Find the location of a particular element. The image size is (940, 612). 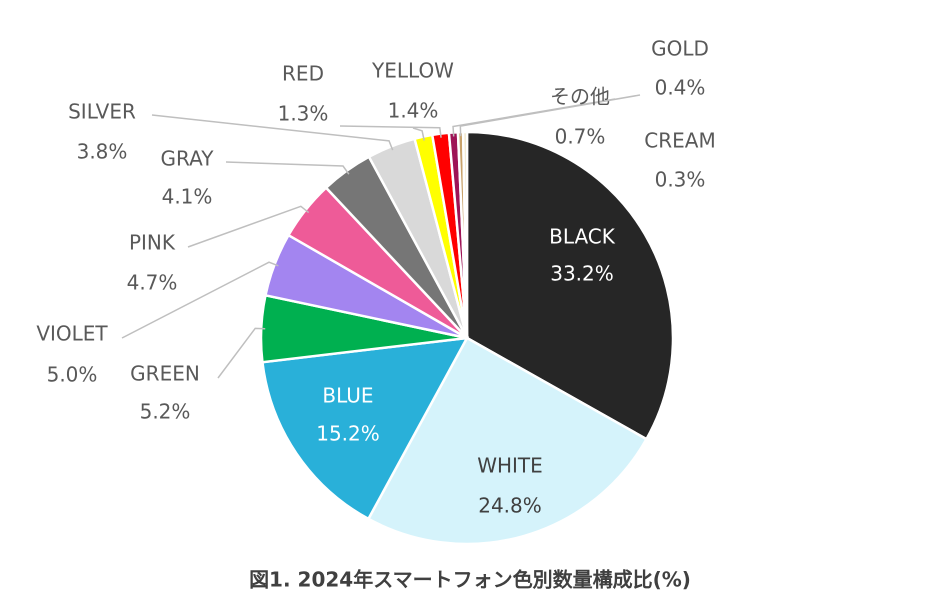

slice-label: RED is located at coordinates (303, 74).